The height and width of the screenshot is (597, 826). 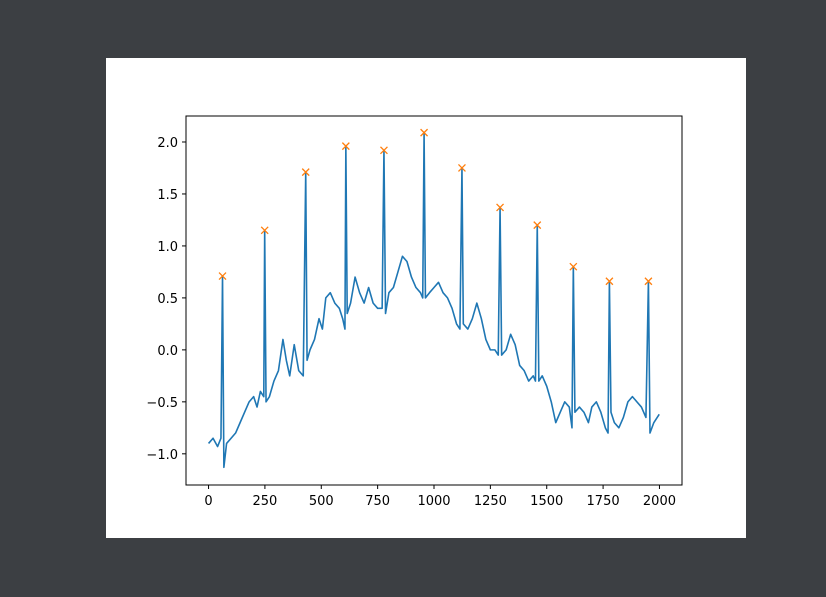 What do you see at coordinates (167, 299) in the screenshot?
I see `y-tick-label: 0.5` at bounding box center [167, 299].